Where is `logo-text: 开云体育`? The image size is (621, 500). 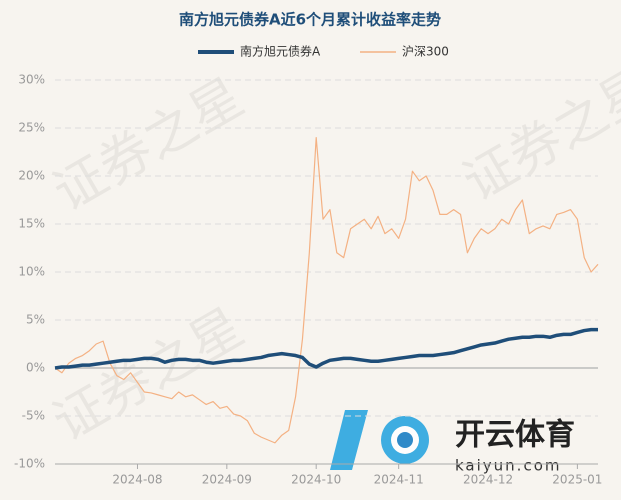 logo-text: 开云体育 is located at coordinates (515, 435).